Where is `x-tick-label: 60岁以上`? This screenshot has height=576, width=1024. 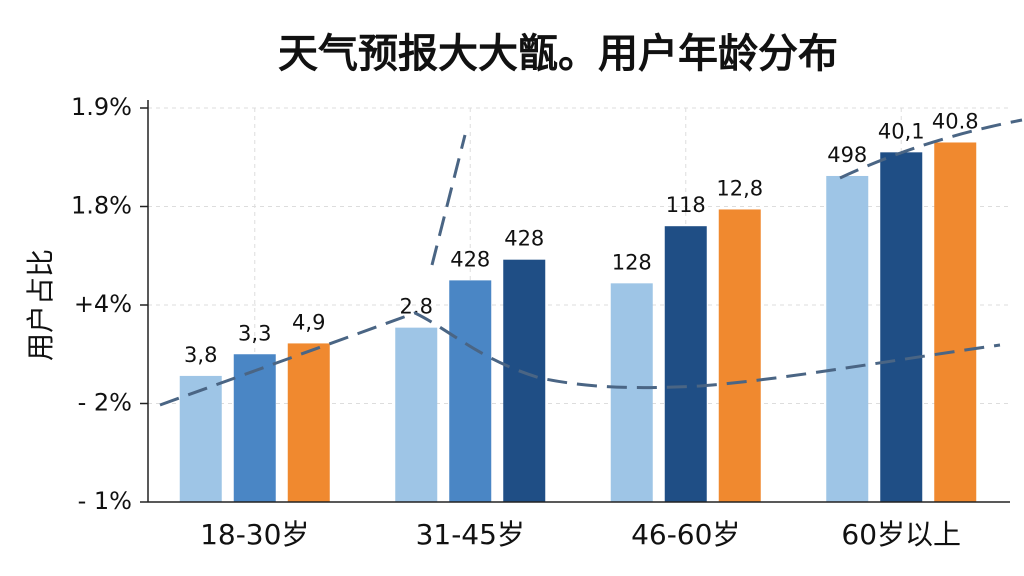
x-tick-label: 60岁以上 is located at coordinates (901, 534).